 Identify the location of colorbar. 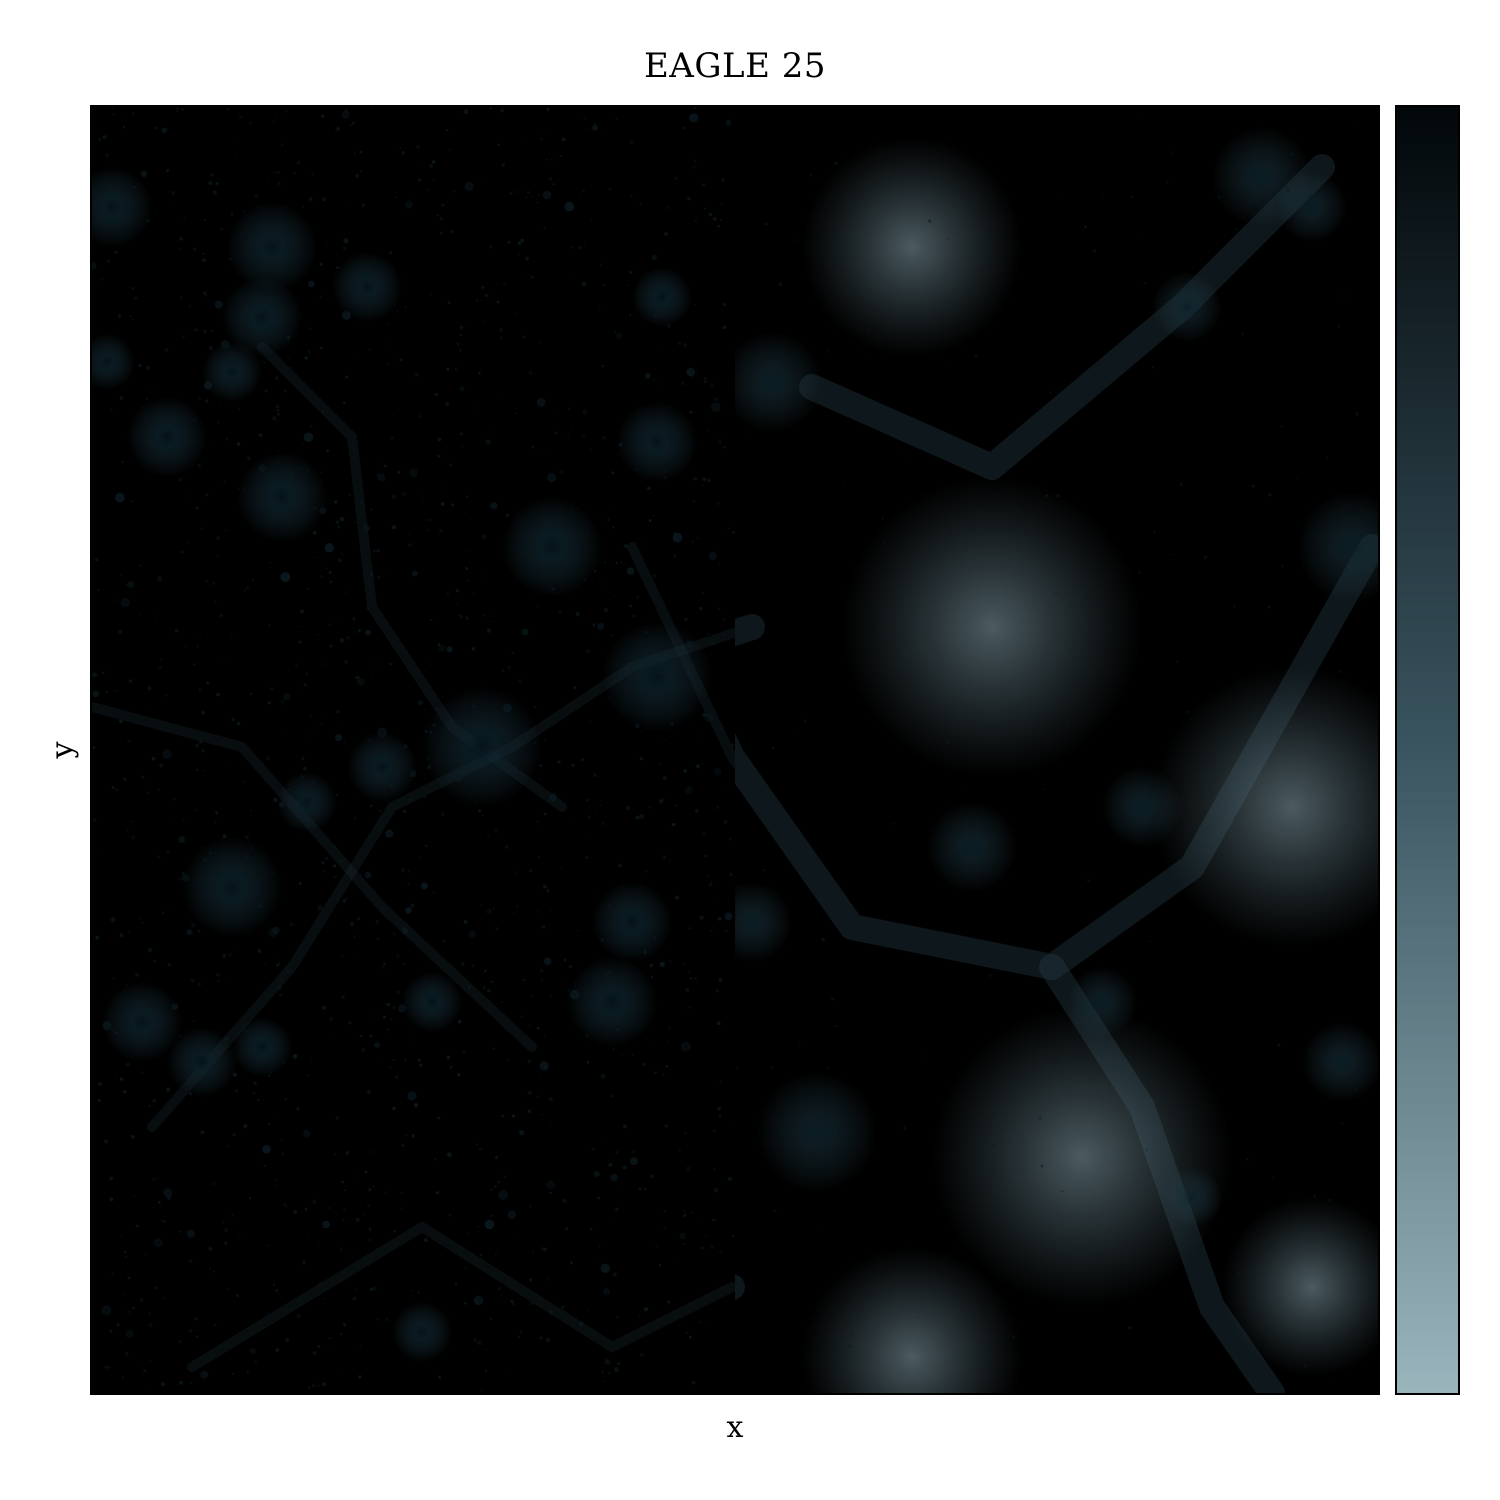
(1427, 750).